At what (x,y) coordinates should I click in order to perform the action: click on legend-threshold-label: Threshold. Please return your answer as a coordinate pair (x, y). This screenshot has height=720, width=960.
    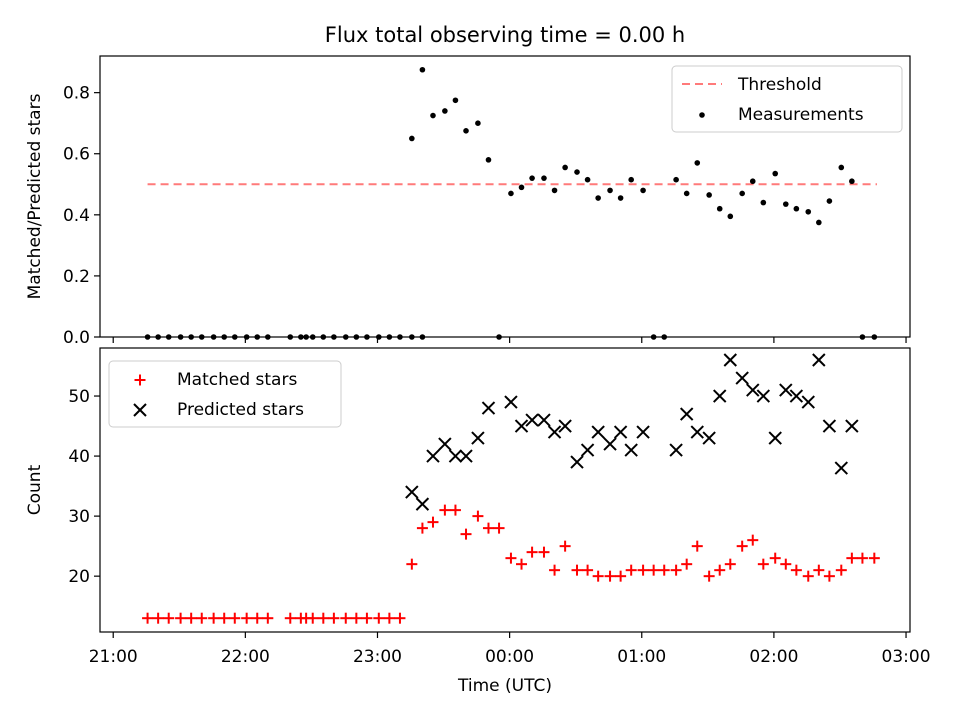
    Looking at the image, I should click on (779, 85).